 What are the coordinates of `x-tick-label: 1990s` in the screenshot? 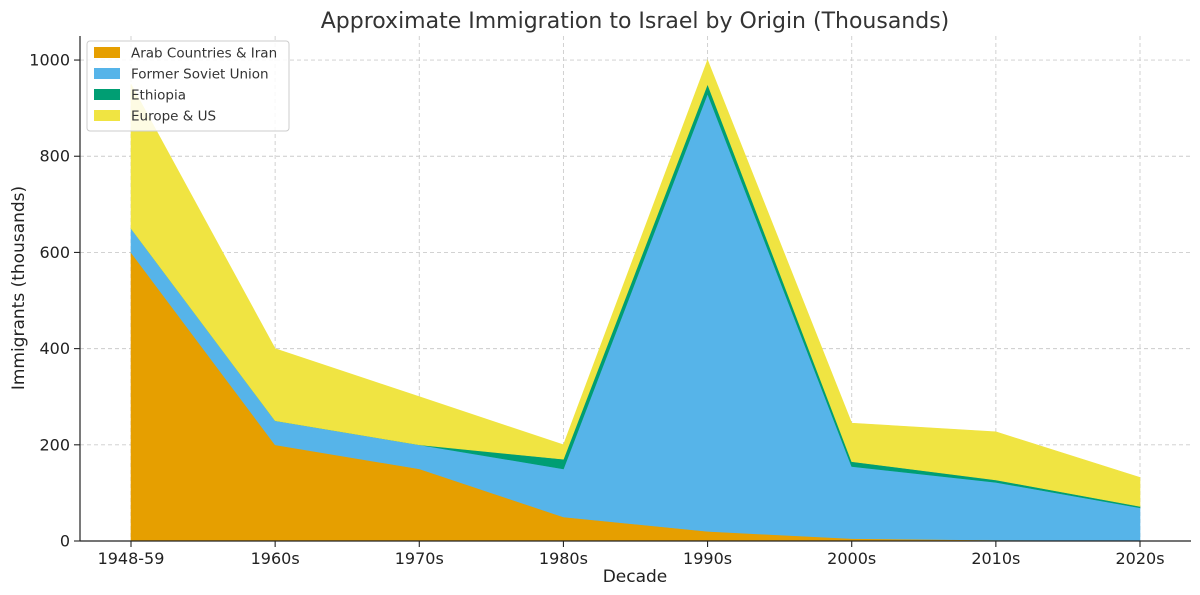 It's located at (707, 558).